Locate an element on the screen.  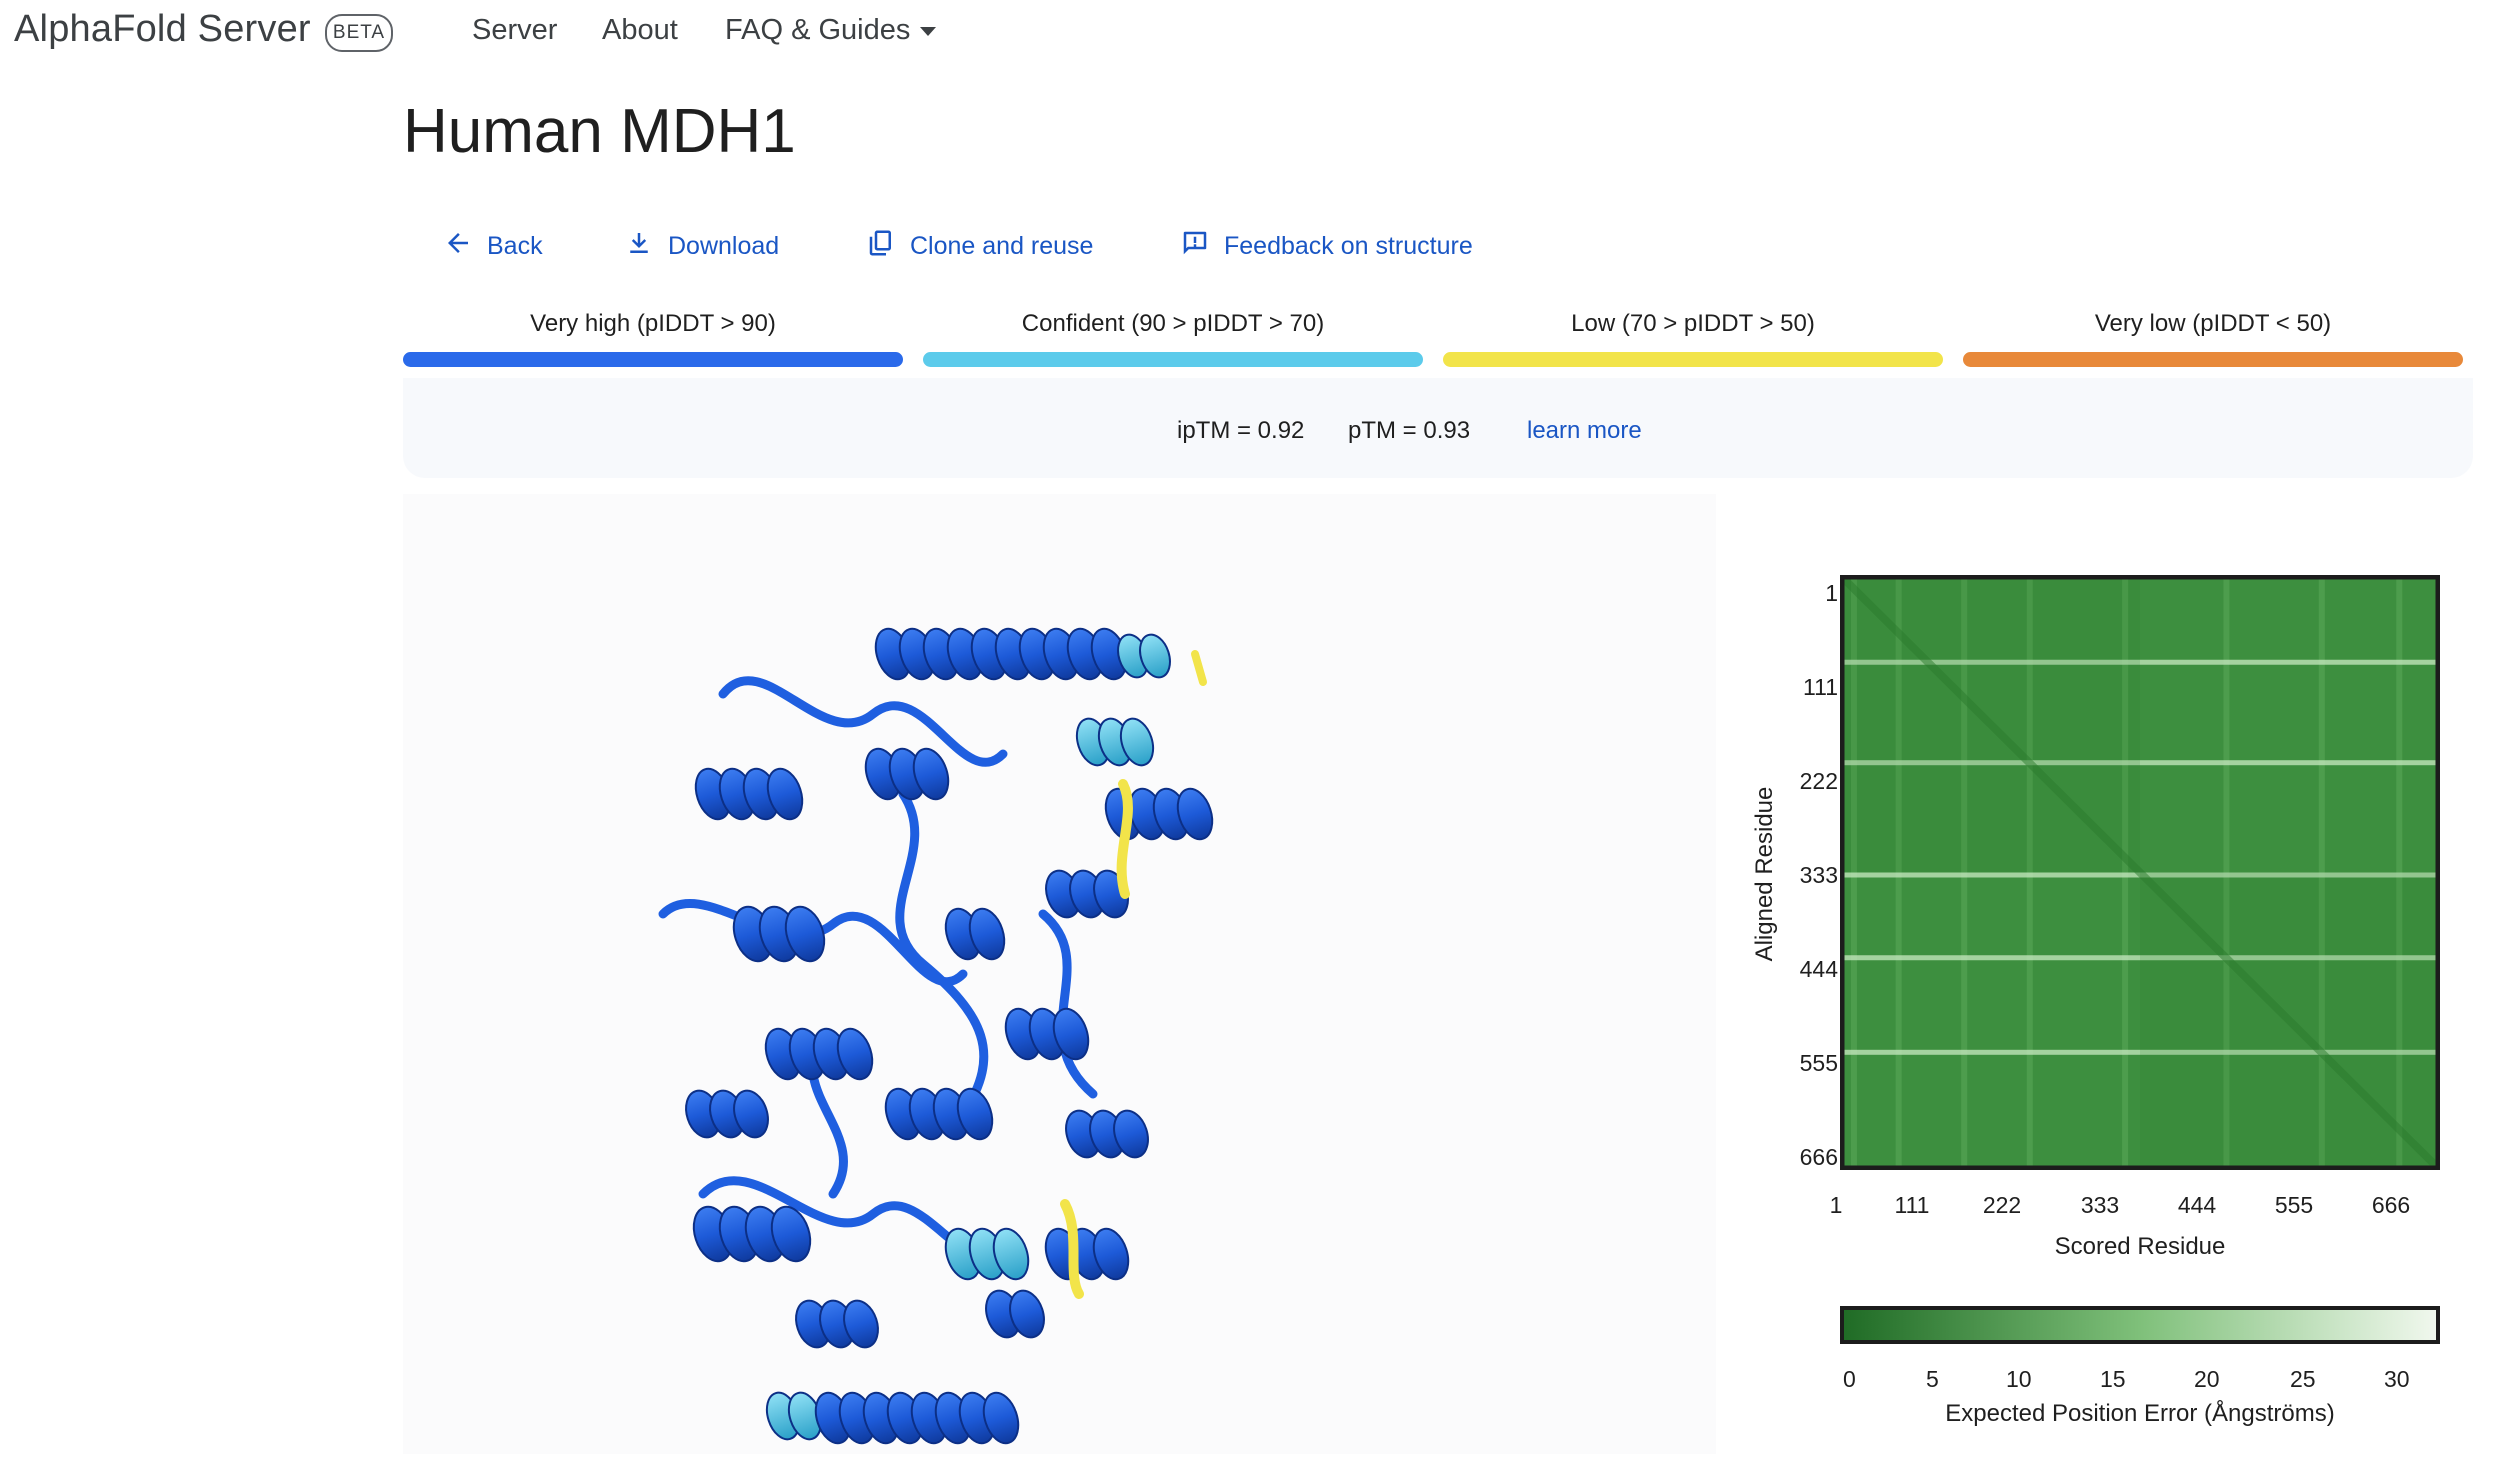
nav-faq-guides: FAQ & Guides is located at coordinates (831, 30).